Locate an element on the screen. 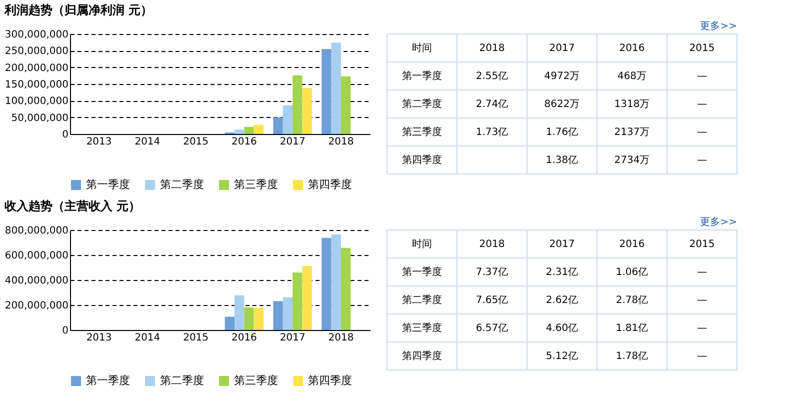  data-label: 1.81亿 is located at coordinates (632, 328).